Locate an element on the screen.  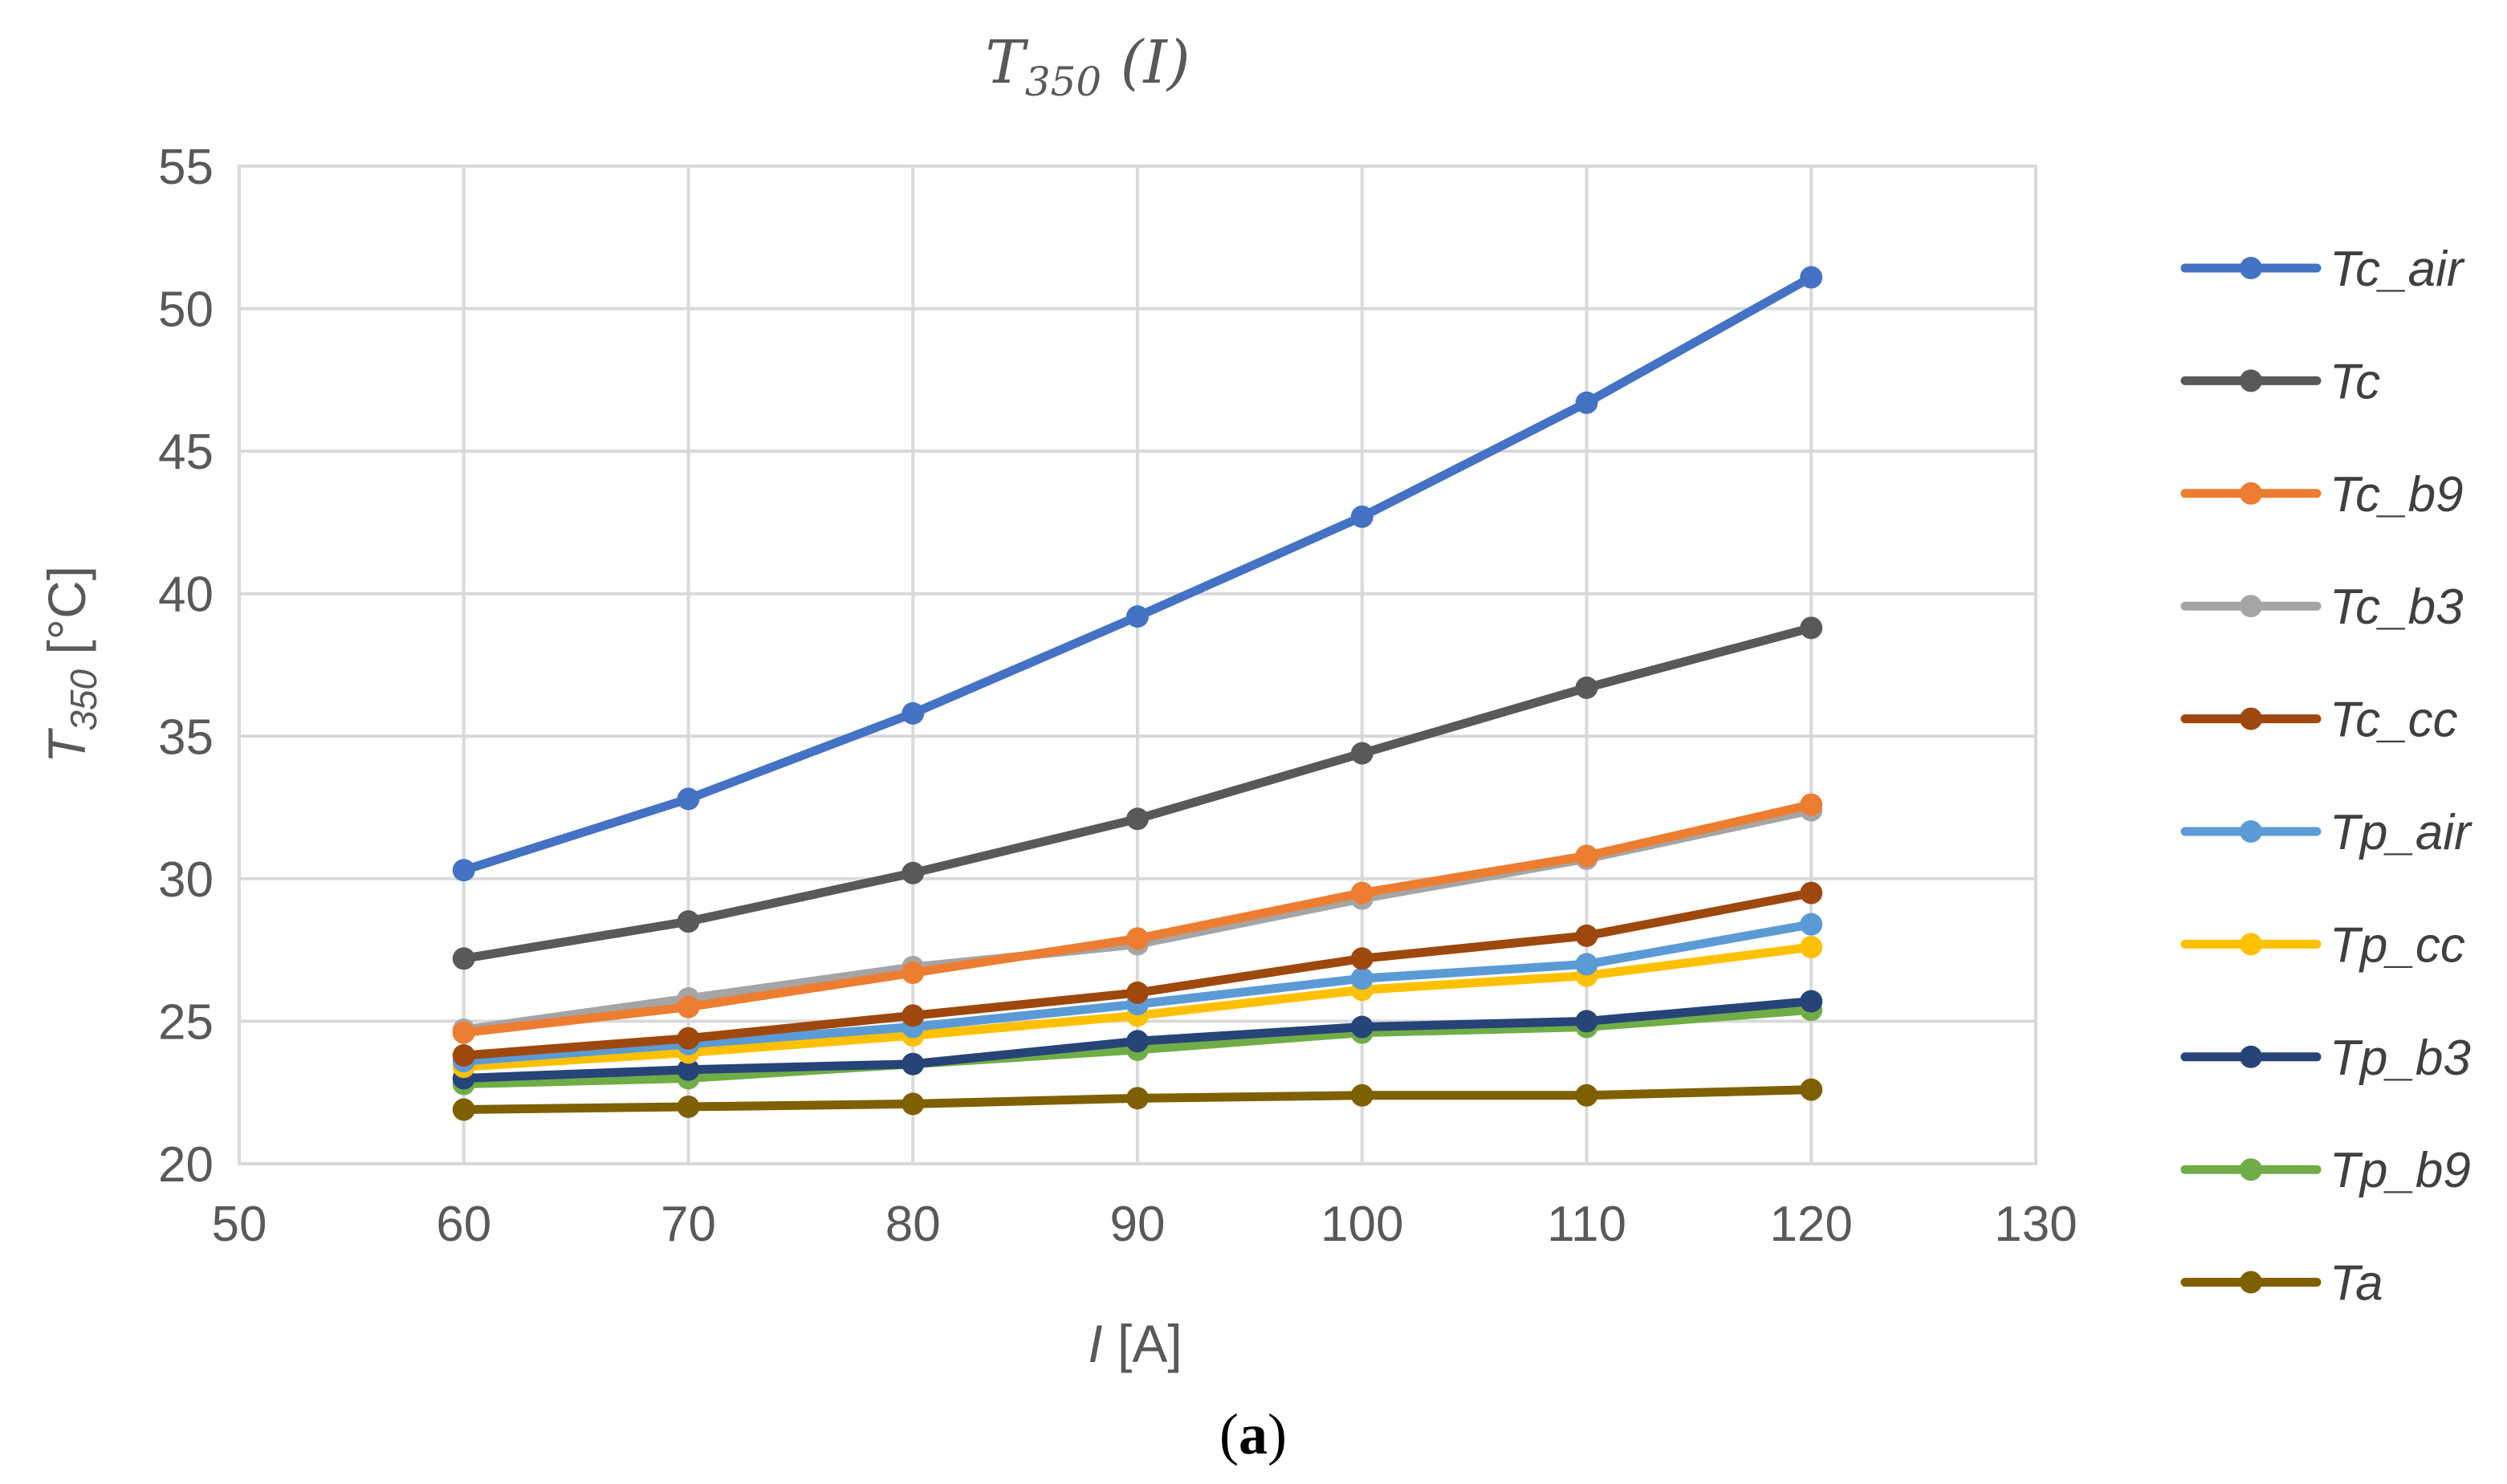
x-tick-label: 60 is located at coordinates (463, 1224).